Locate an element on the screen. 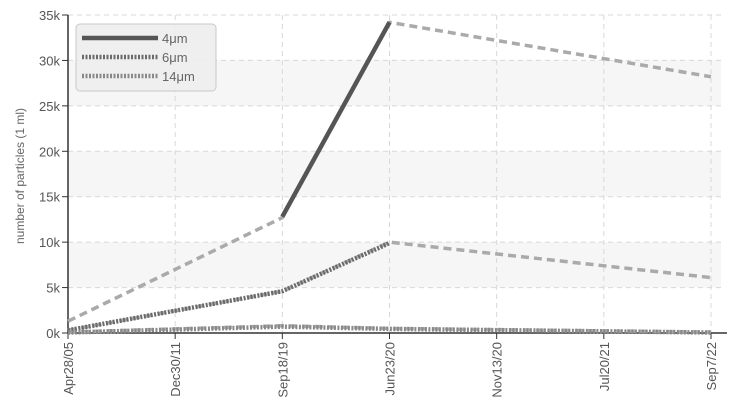  y-tick-label: 10k is located at coordinates (49, 242).